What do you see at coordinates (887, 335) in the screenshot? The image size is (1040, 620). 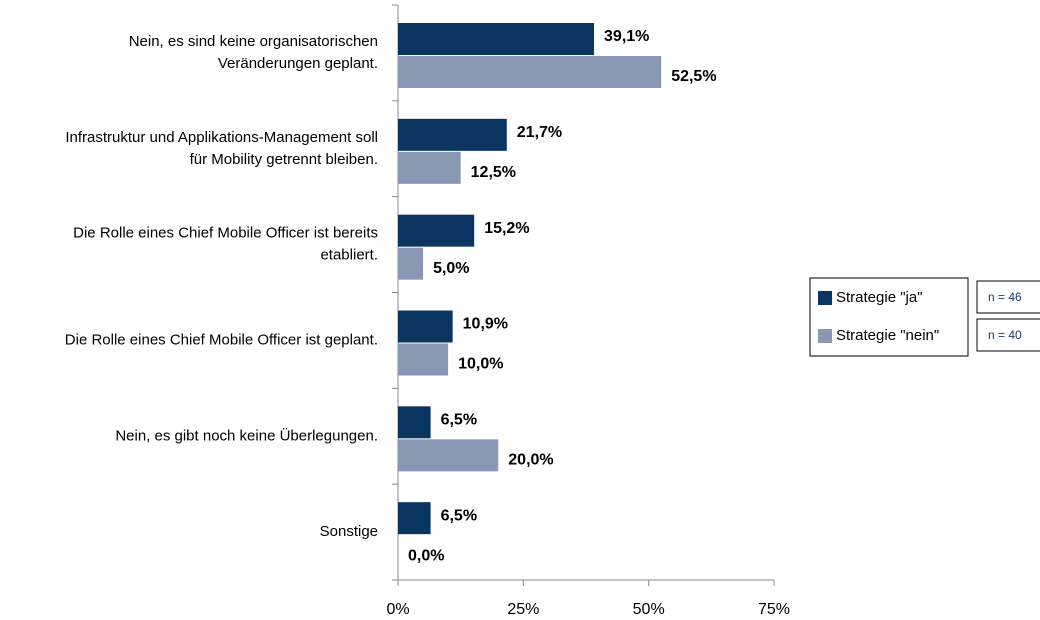 I see `legend-label: Strategie "nein"` at bounding box center [887, 335].